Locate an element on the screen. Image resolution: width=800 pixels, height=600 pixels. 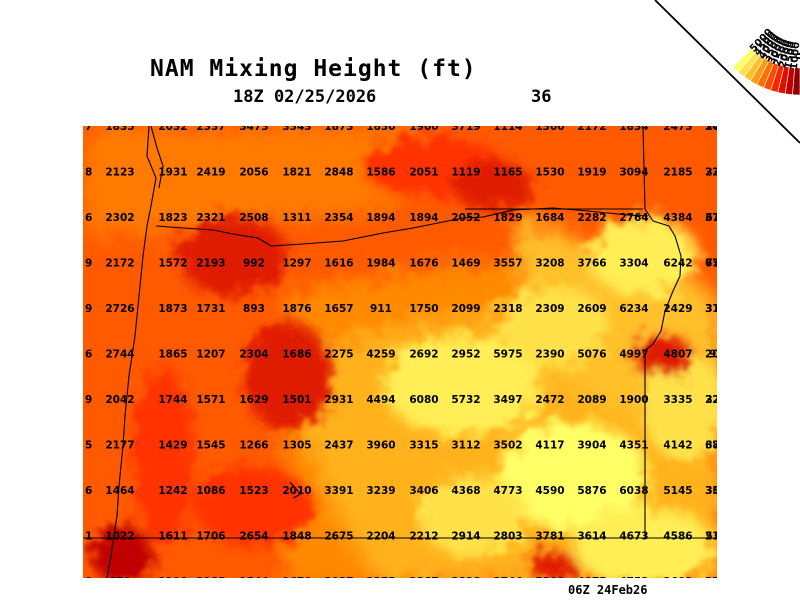
grid-value: 3557 is located at coordinates (507, 264).